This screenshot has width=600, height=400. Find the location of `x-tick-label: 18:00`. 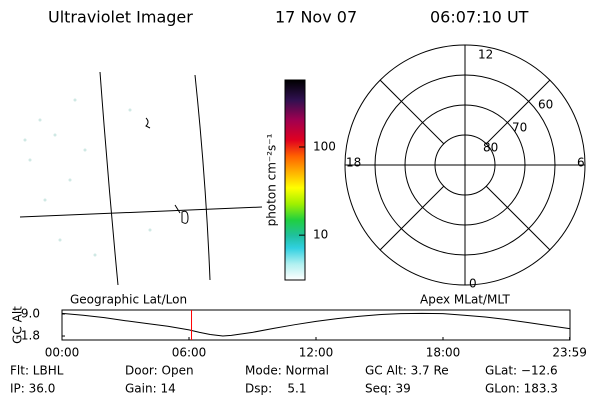

x-tick-label: 18:00 is located at coordinates (443, 353).